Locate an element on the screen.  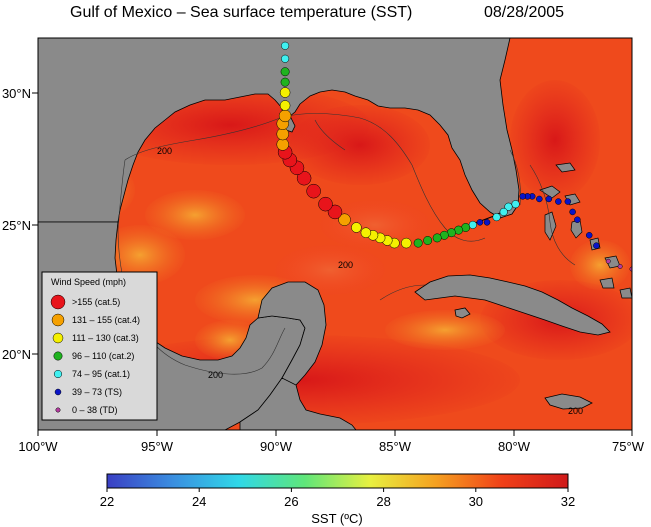
lon-tick-label: 85°W is located at coordinates (395, 446).